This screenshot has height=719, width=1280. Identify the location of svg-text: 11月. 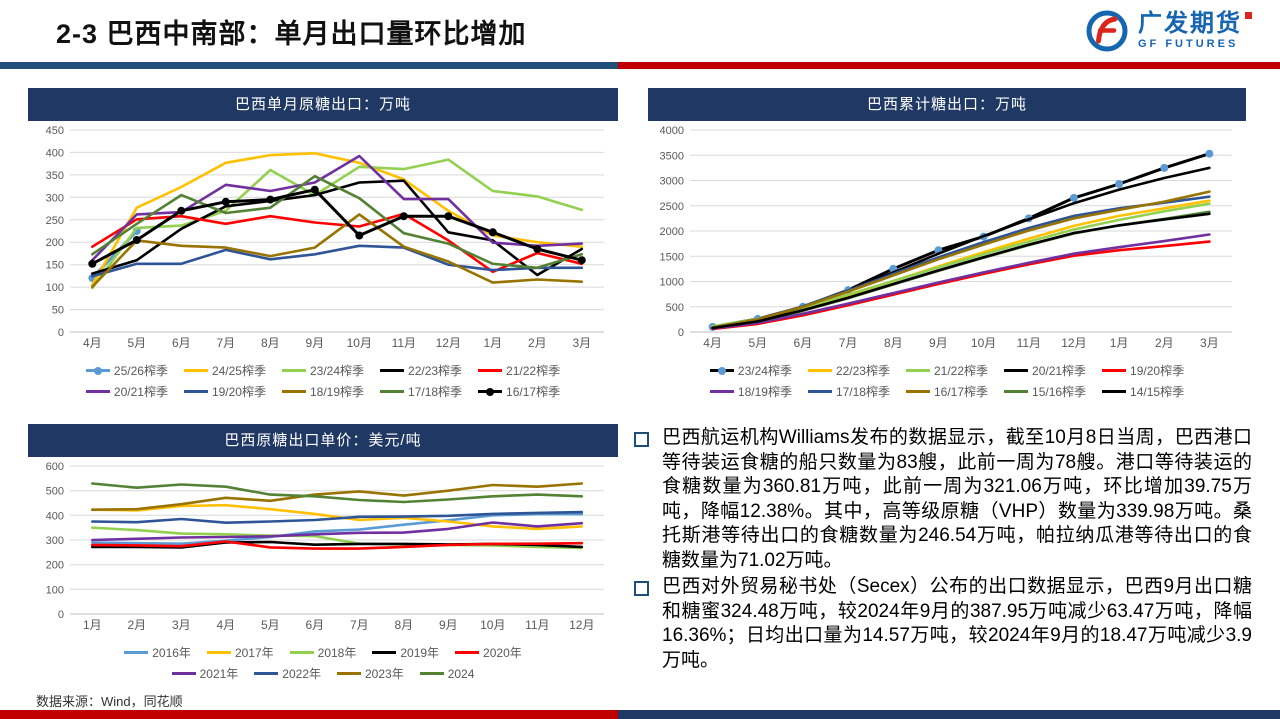
(404, 343).